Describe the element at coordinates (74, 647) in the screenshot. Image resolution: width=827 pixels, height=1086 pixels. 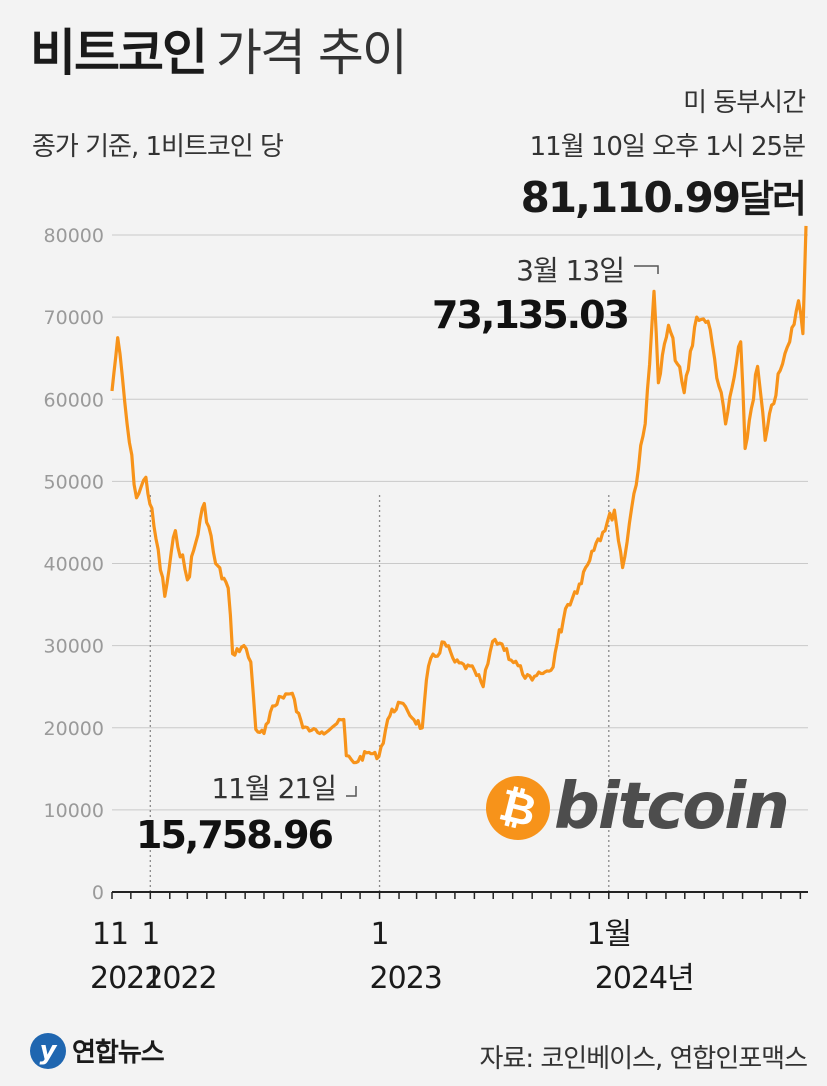
I see `y-tick-label: 30000` at that location.